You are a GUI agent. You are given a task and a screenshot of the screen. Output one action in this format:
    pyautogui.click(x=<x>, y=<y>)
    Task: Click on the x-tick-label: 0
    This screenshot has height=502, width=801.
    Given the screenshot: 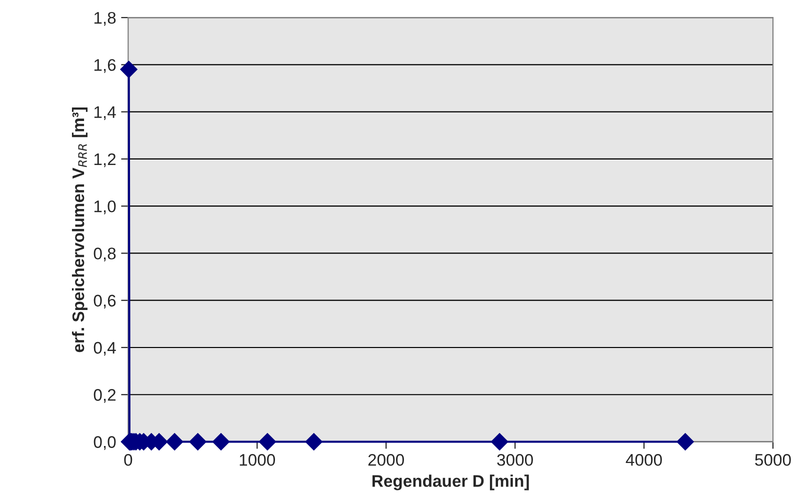 What is the action you would take?
    pyautogui.click(x=128, y=460)
    